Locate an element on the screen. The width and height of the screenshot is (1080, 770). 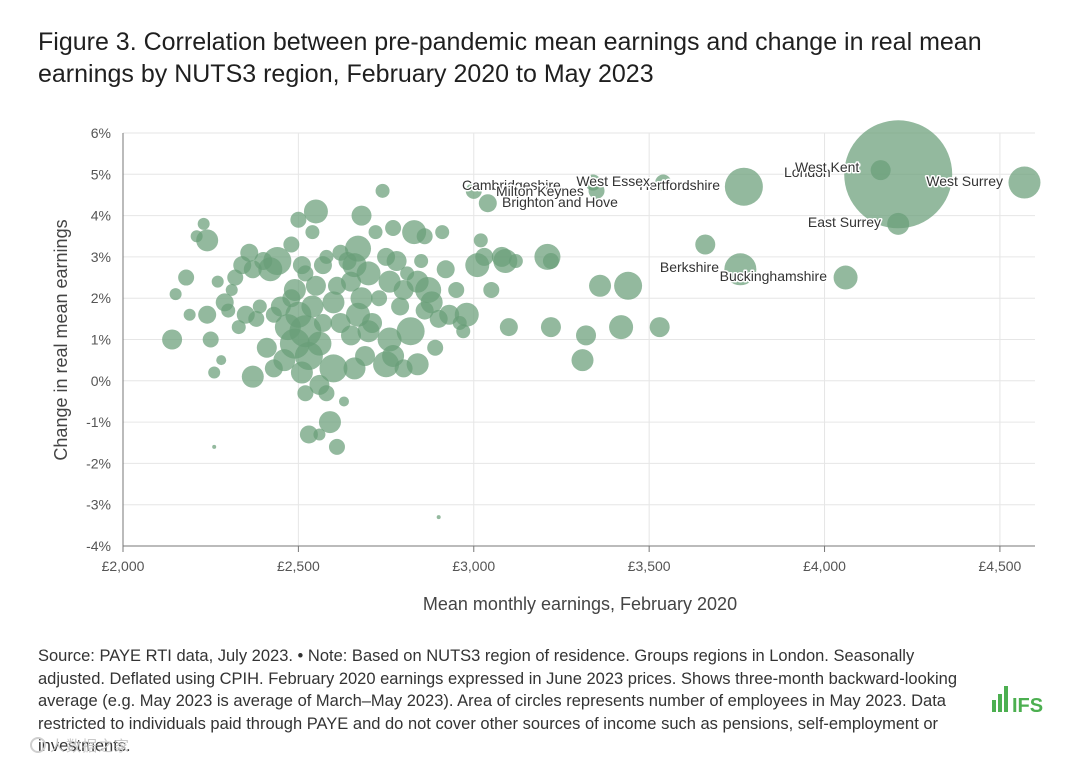
x-axis-label: Mean monthly earnings, February 2020 is located at coordinates (580, 604).